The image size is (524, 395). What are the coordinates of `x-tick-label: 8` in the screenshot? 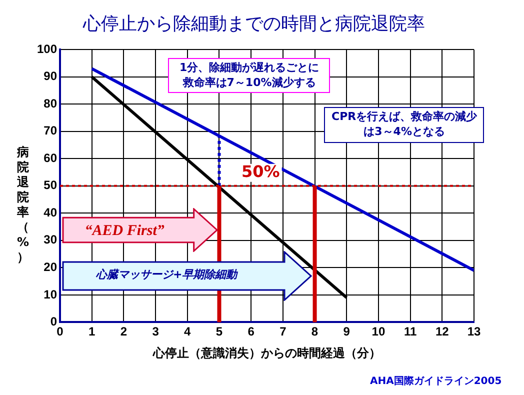 It's located at (314, 331).